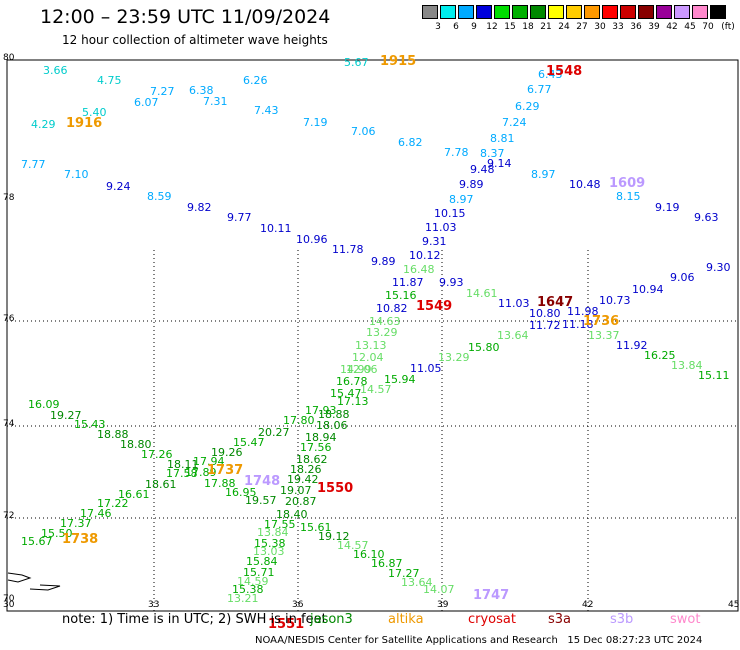 This screenshot has width=740, height=650. Describe the element at coordinates (482, 293) in the screenshot. I see `wave-height-label: 14.61` at that location.